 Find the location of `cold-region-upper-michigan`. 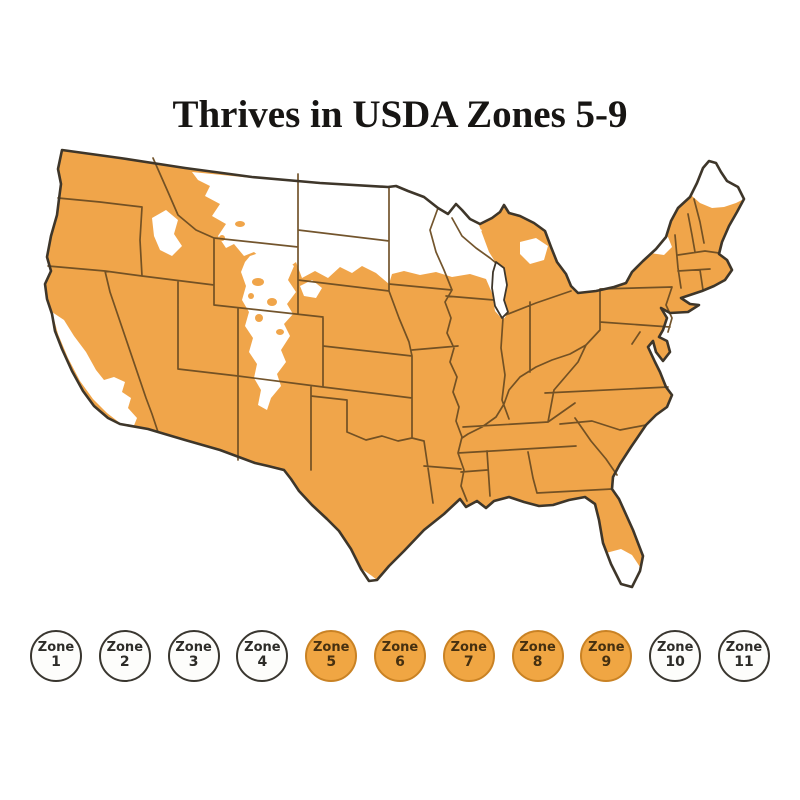

cold-region-upper-michigan is located at coordinates (467, 231).